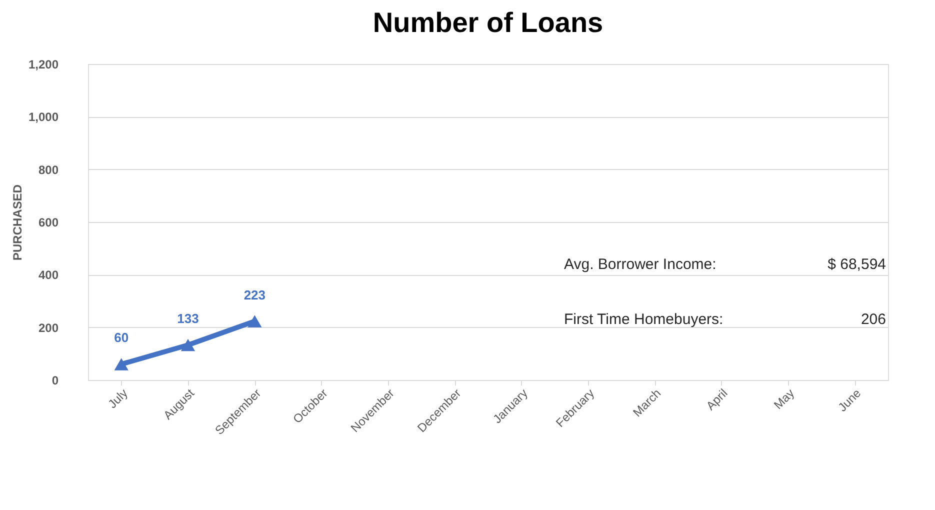 The image size is (935, 510). I want to click on x-tick-label: July, so click(117, 399).